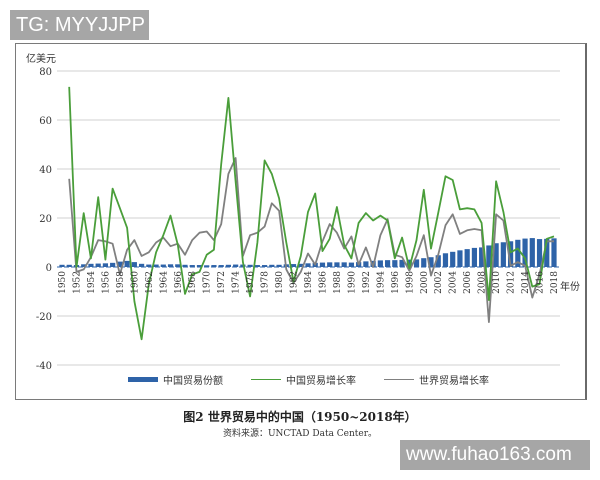 This screenshot has width=600, height=480. What do you see at coordinates (193, 282) in the screenshot?
I see `x-tick-label: 1968` at bounding box center [193, 282].